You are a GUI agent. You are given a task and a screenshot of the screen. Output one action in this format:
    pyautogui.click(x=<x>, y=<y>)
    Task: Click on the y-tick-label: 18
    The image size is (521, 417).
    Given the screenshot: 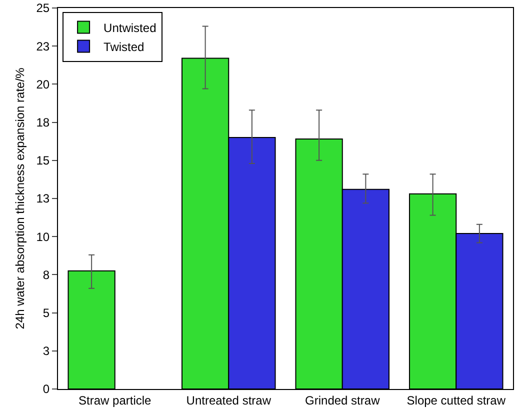 What is the action you would take?
    pyautogui.click(x=43, y=123)
    